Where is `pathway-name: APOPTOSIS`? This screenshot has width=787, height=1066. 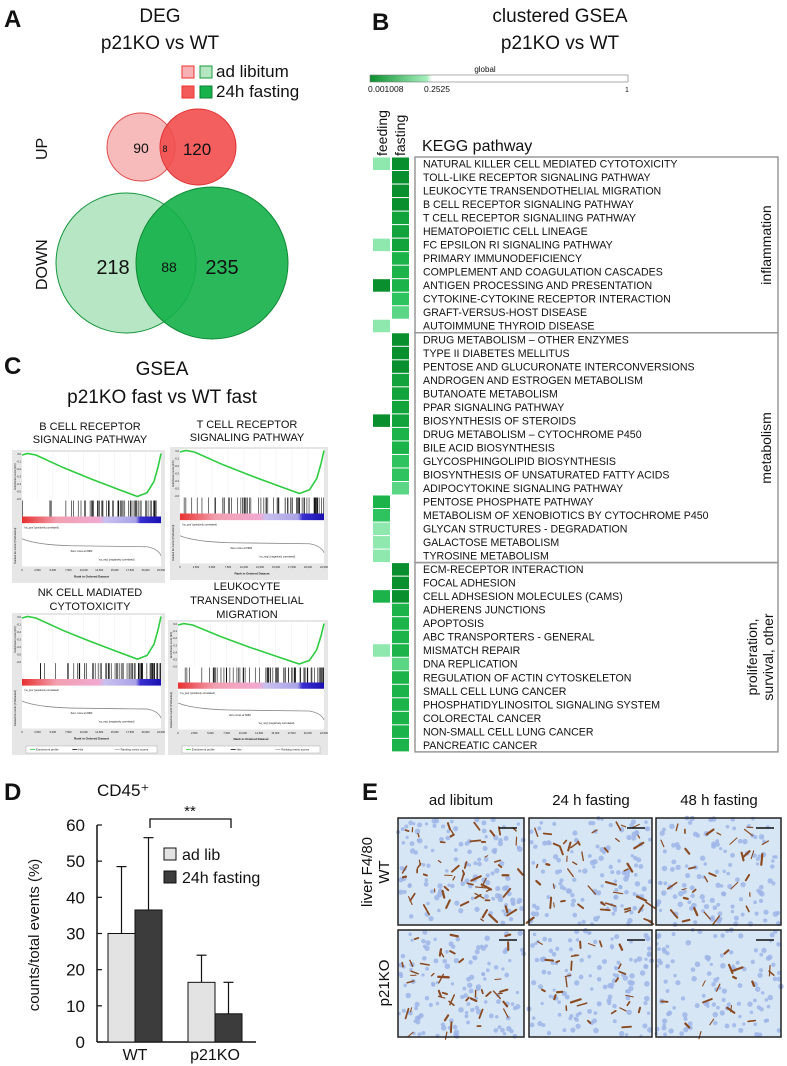
pathway-name: APOPTOSIS is located at coordinates (453, 624).